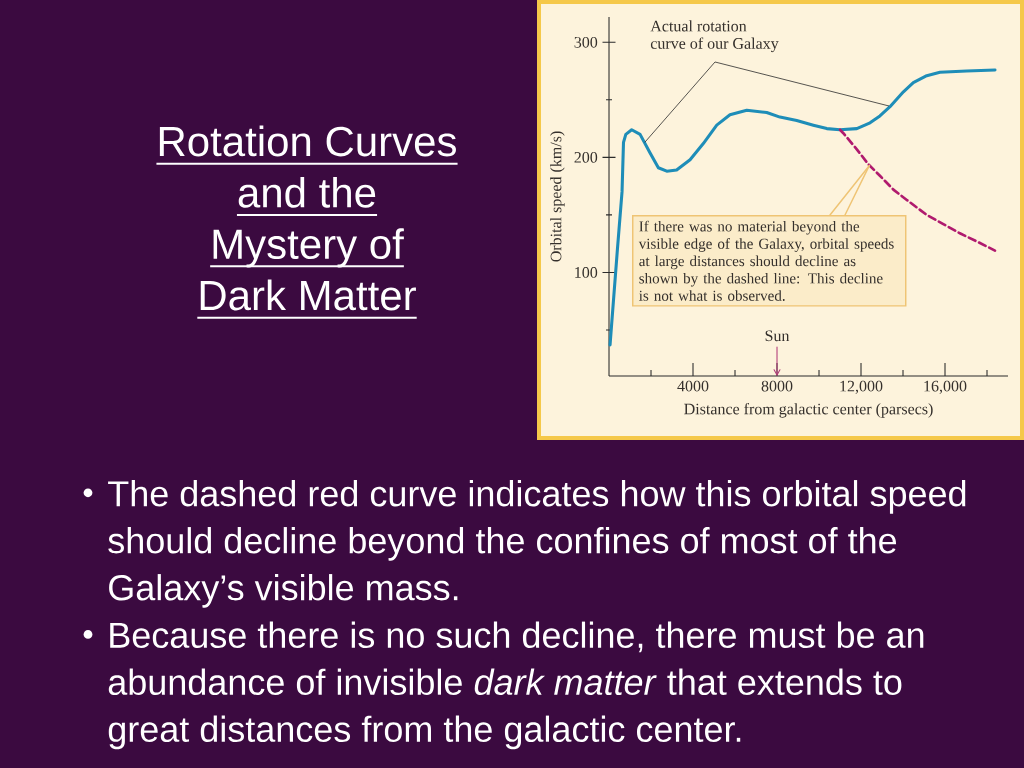 The image size is (1024, 768). What do you see at coordinates (693, 386) in the screenshot?
I see `x-tick-label: 4000` at bounding box center [693, 386].